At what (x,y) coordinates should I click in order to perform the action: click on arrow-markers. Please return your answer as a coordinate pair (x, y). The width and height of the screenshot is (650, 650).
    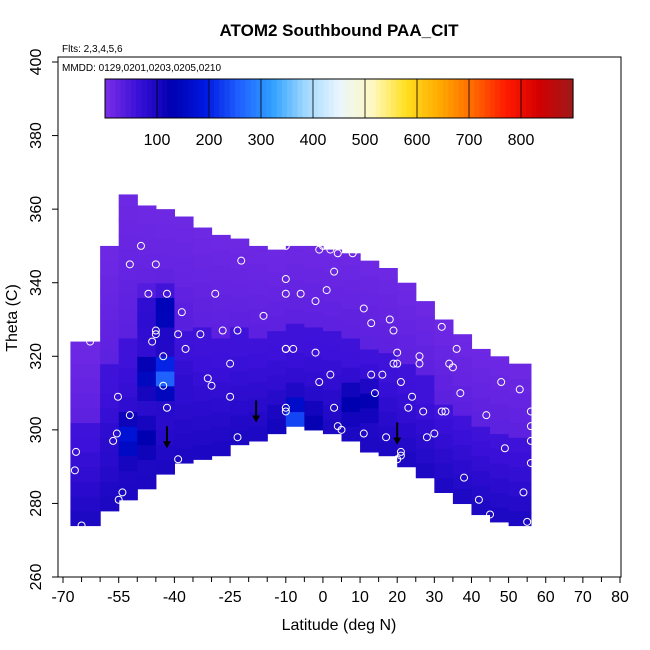
    Looking at the image, I should click on (282, 424).